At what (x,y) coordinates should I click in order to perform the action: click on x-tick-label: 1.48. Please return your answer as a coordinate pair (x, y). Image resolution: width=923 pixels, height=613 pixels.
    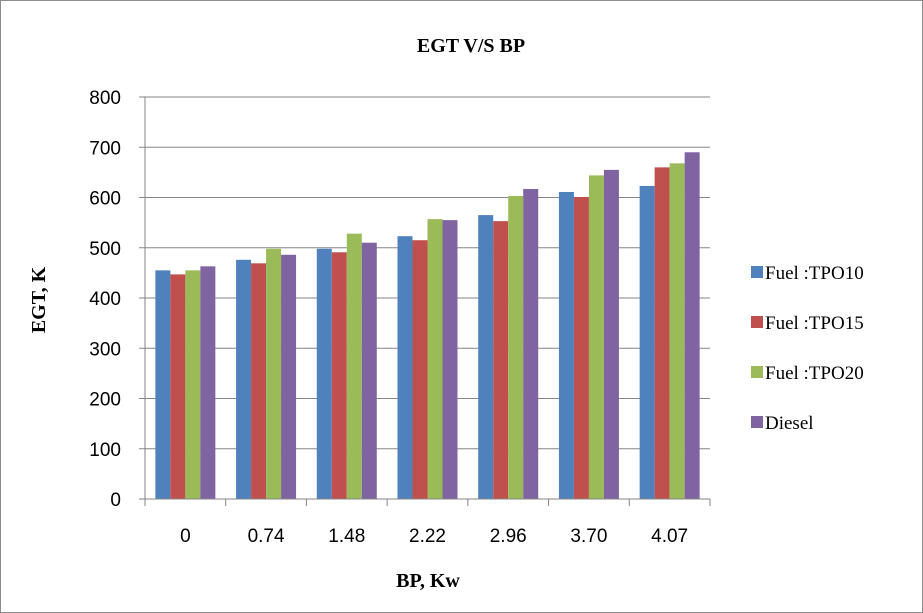
    Looking at the image, I should click on (346, 536).